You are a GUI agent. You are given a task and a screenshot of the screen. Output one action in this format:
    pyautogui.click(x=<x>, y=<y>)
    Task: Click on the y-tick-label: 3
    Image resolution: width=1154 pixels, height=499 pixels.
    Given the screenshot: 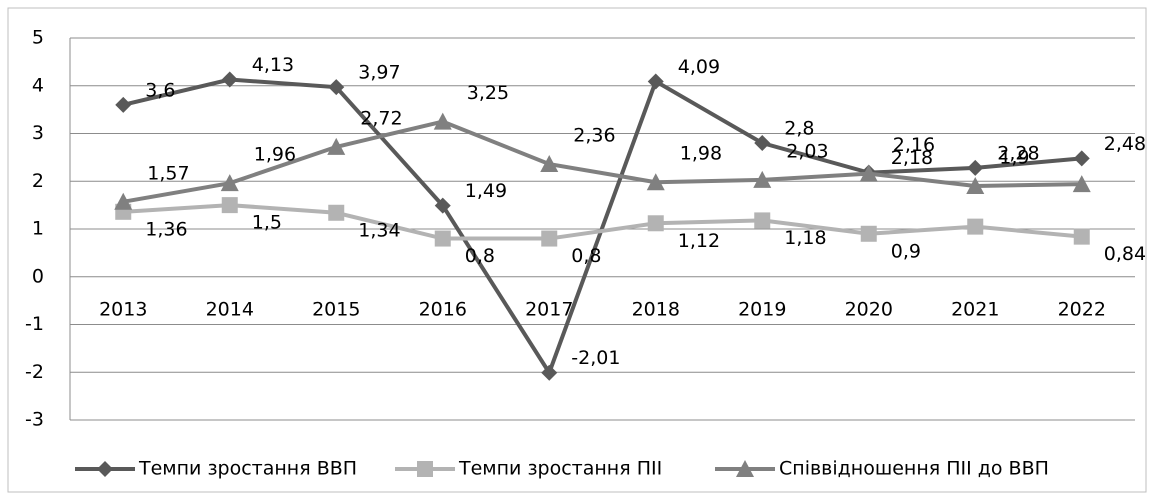 What is the action you would take?
    pyautogui.click(x=38, y=133)
    